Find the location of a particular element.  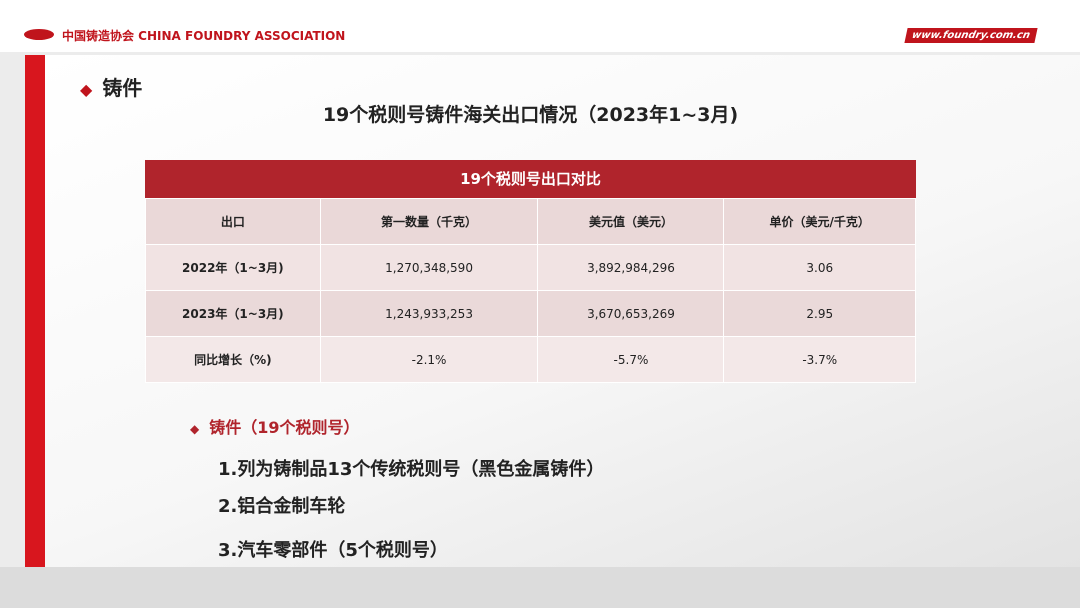

cell: -3.7% is located at coordinates (819, 359).